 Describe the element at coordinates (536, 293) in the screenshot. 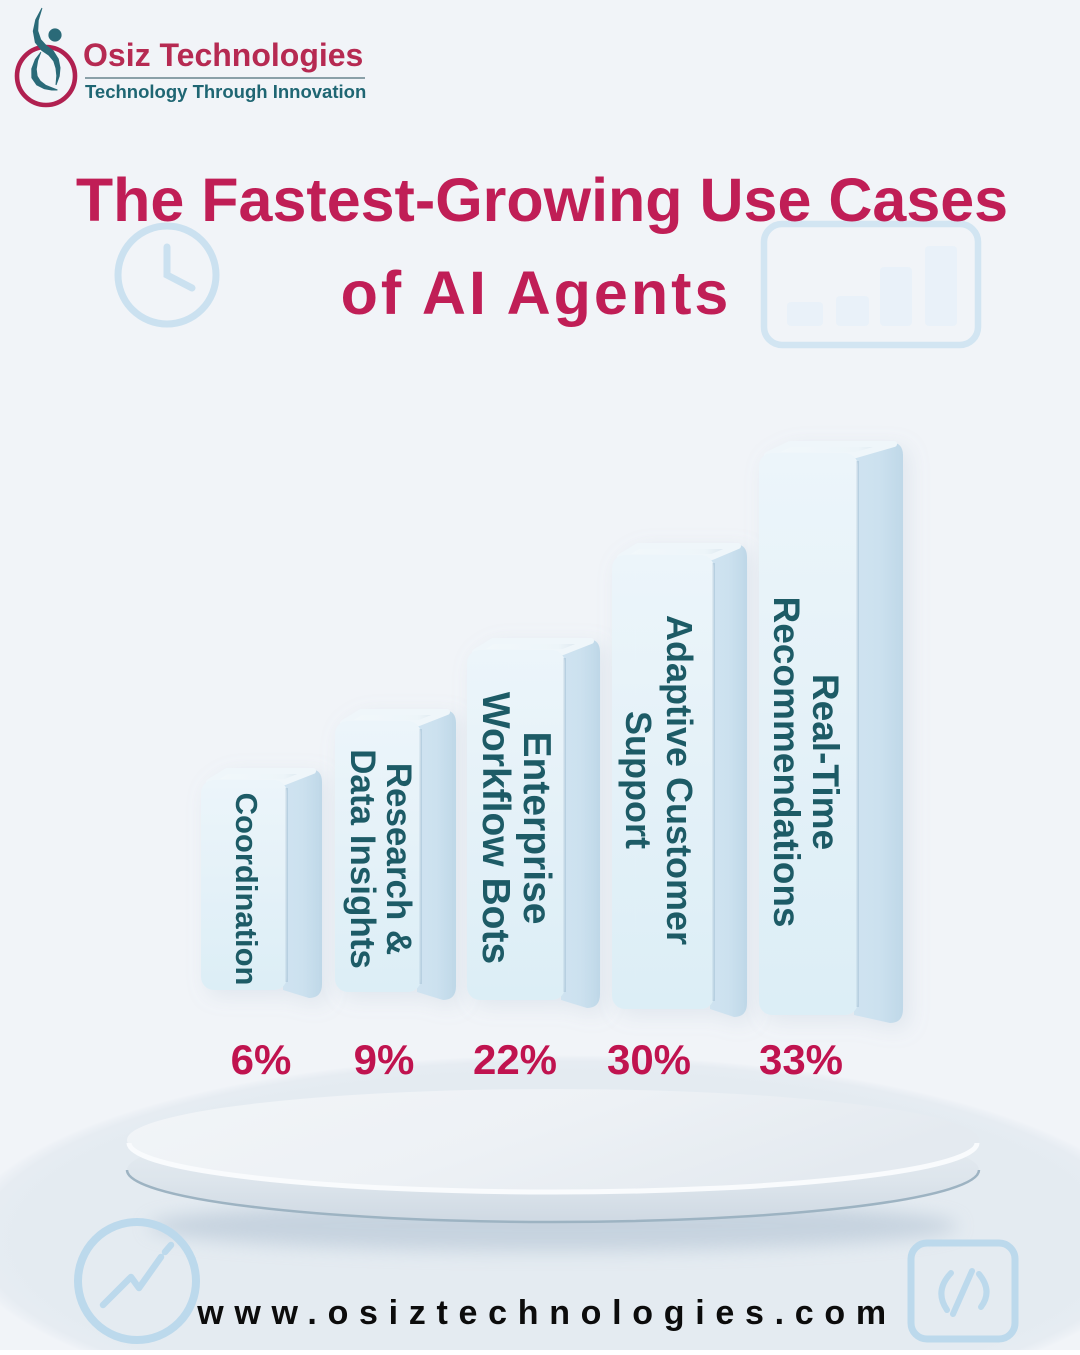

I see `svg-text: of AI Agents` at that location.